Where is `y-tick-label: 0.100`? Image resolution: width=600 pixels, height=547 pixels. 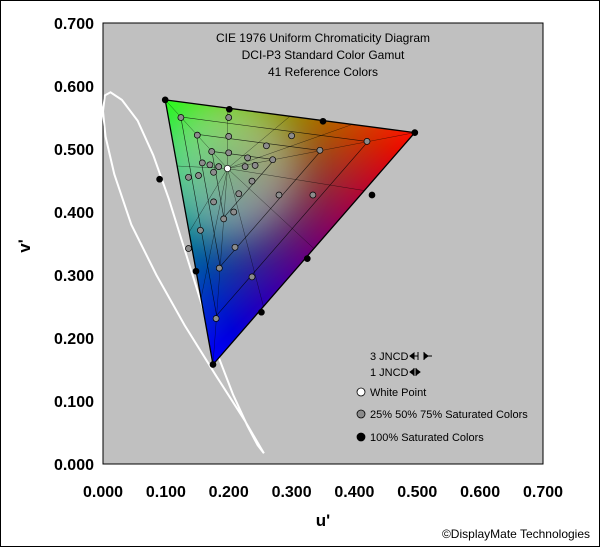 y-tick-label: 0.100 is located at coordinates (74, 402).